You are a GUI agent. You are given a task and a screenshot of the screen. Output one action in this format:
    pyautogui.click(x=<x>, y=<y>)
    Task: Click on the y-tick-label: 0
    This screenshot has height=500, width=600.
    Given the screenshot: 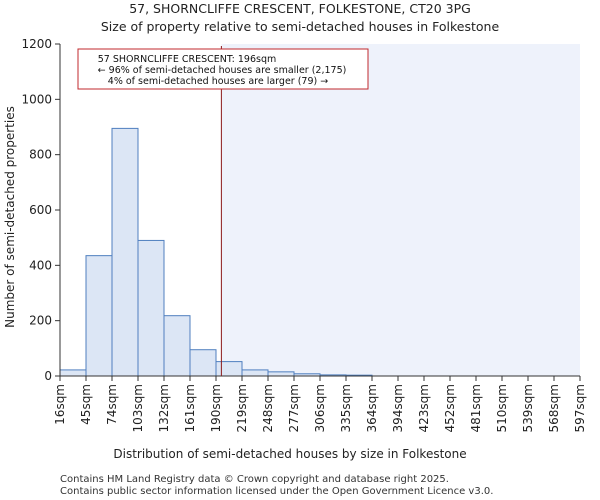 What is the action you would take?
    pyautogui.click(x=48, y=376)
    